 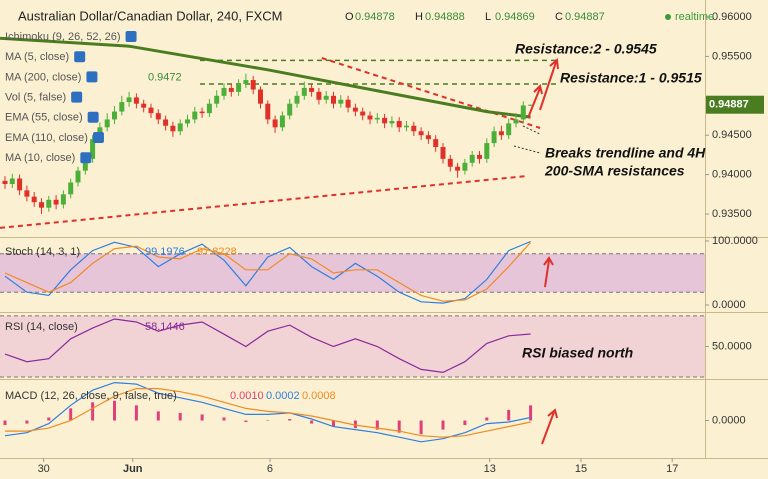 I want to click on x-tick-label: 17, so click(x=672, y=469).